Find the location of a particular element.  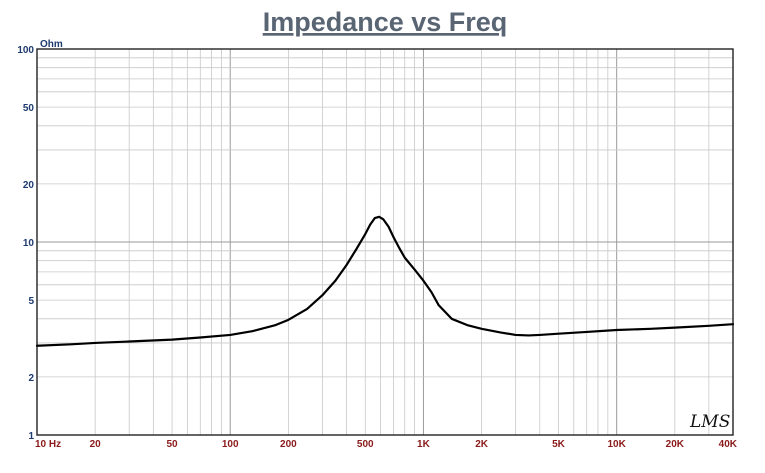

x-tick-label: 10K is located at coordinates (616, 444).